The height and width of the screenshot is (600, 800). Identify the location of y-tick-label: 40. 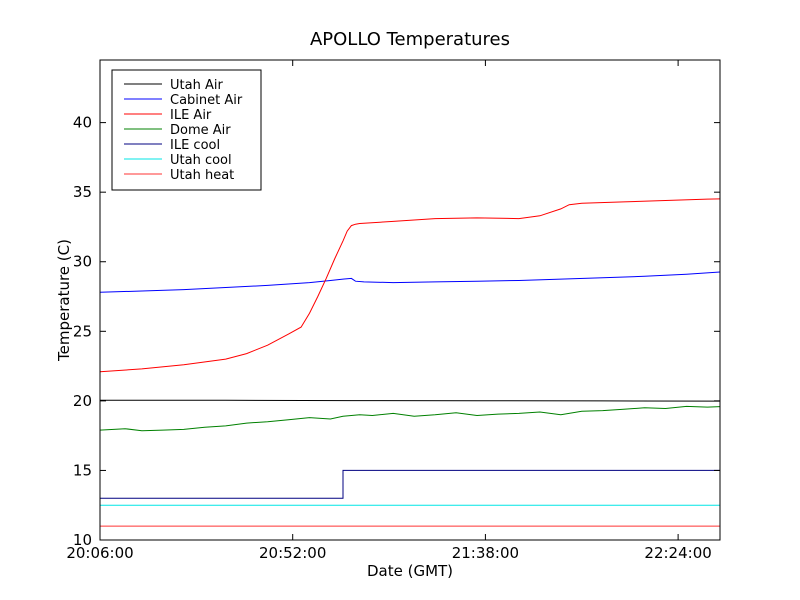
(82, 123).